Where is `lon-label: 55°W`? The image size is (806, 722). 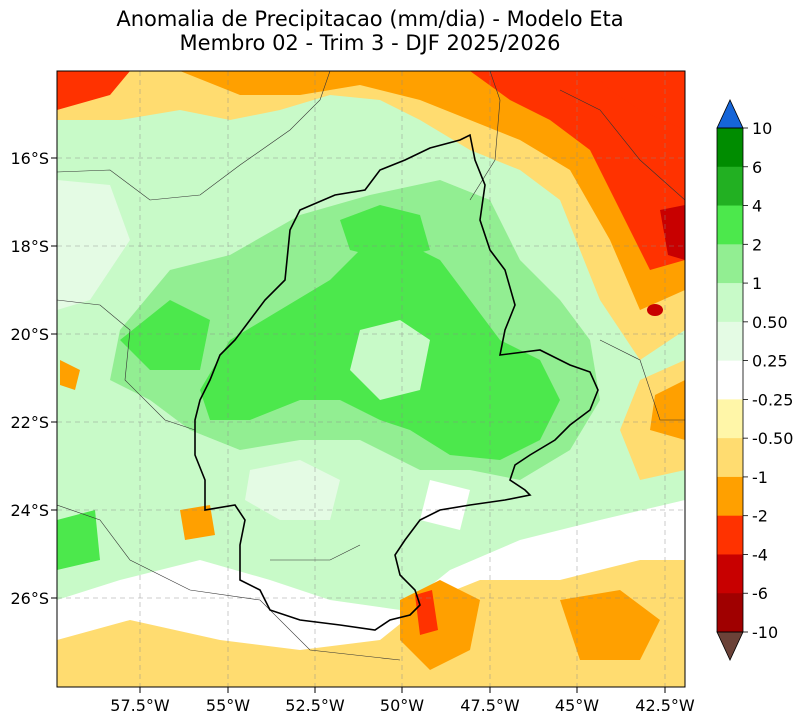
lon-label: 55°W is located at coordinates (228, 705).